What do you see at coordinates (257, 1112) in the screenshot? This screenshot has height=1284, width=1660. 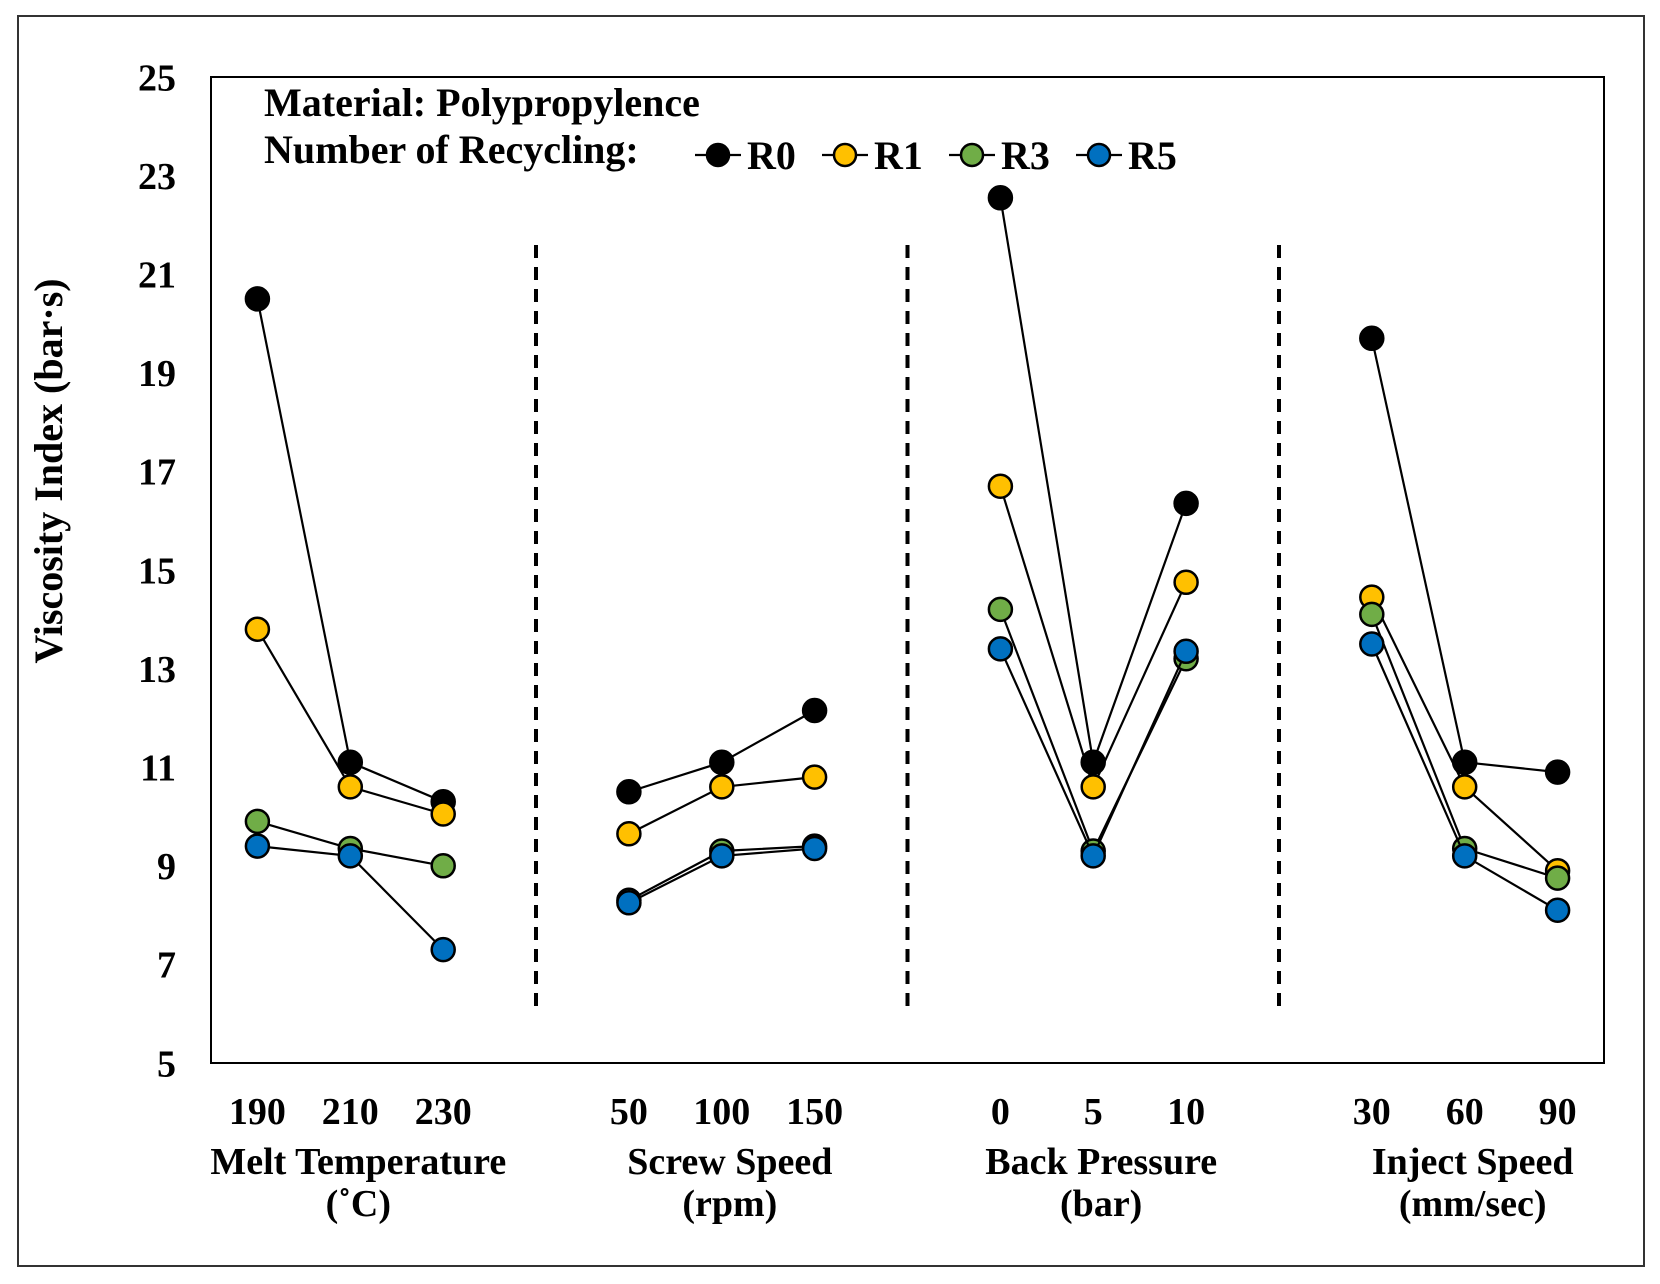 I see `x-tick-label: 190` at bounding box center [257, 1112].